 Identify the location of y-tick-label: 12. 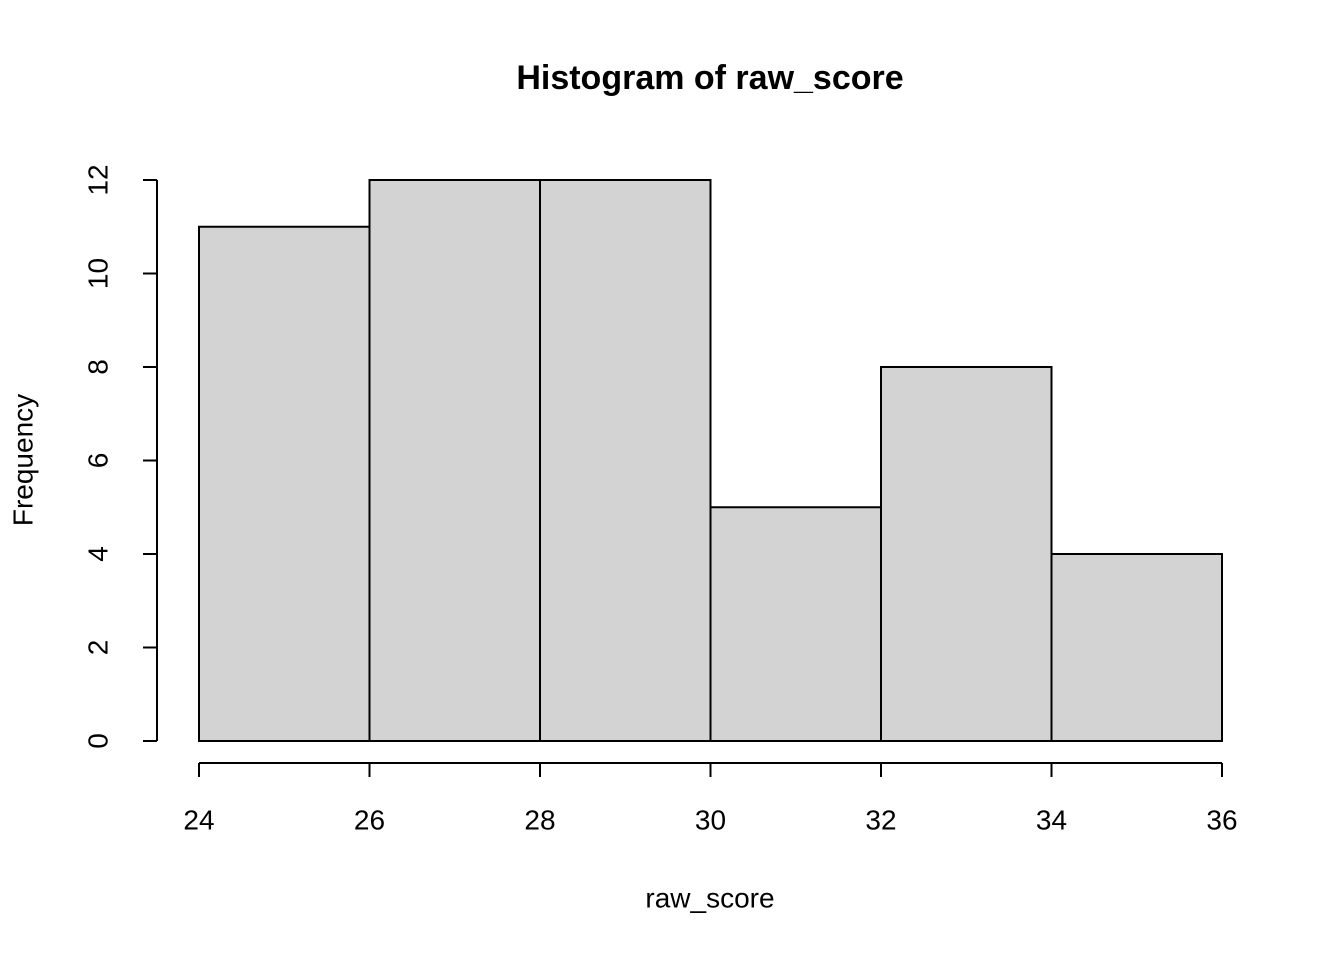
(97, 179).